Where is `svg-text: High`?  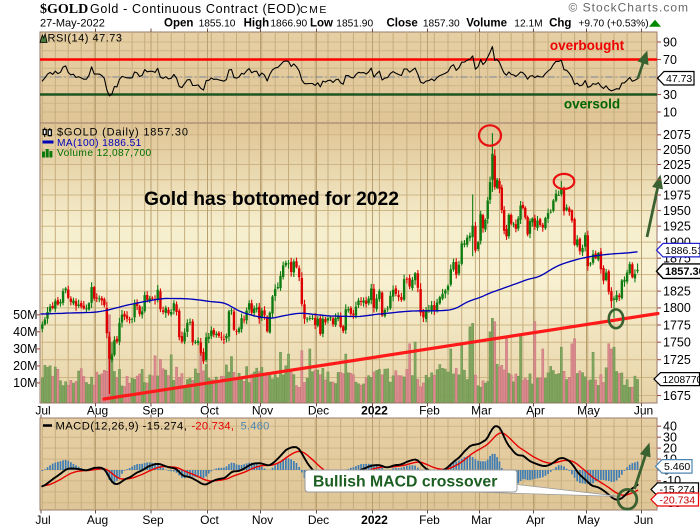
svg-text: High is located at coordinates (257, 24).